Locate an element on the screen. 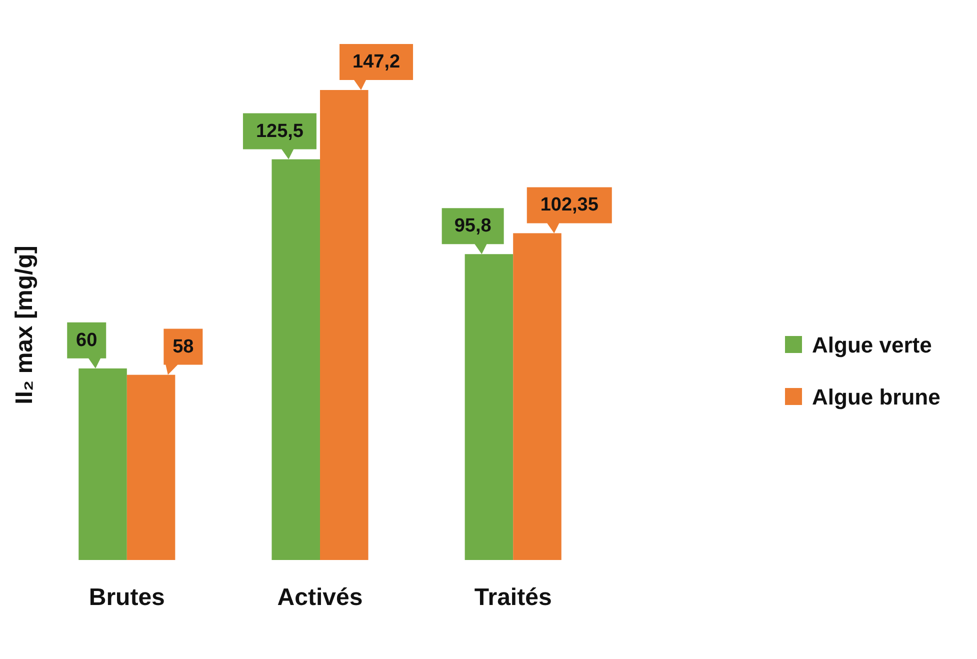 The height and width of the screenshot is (659, 977). data-label: 102,35 is located at coordinates (569, 205).